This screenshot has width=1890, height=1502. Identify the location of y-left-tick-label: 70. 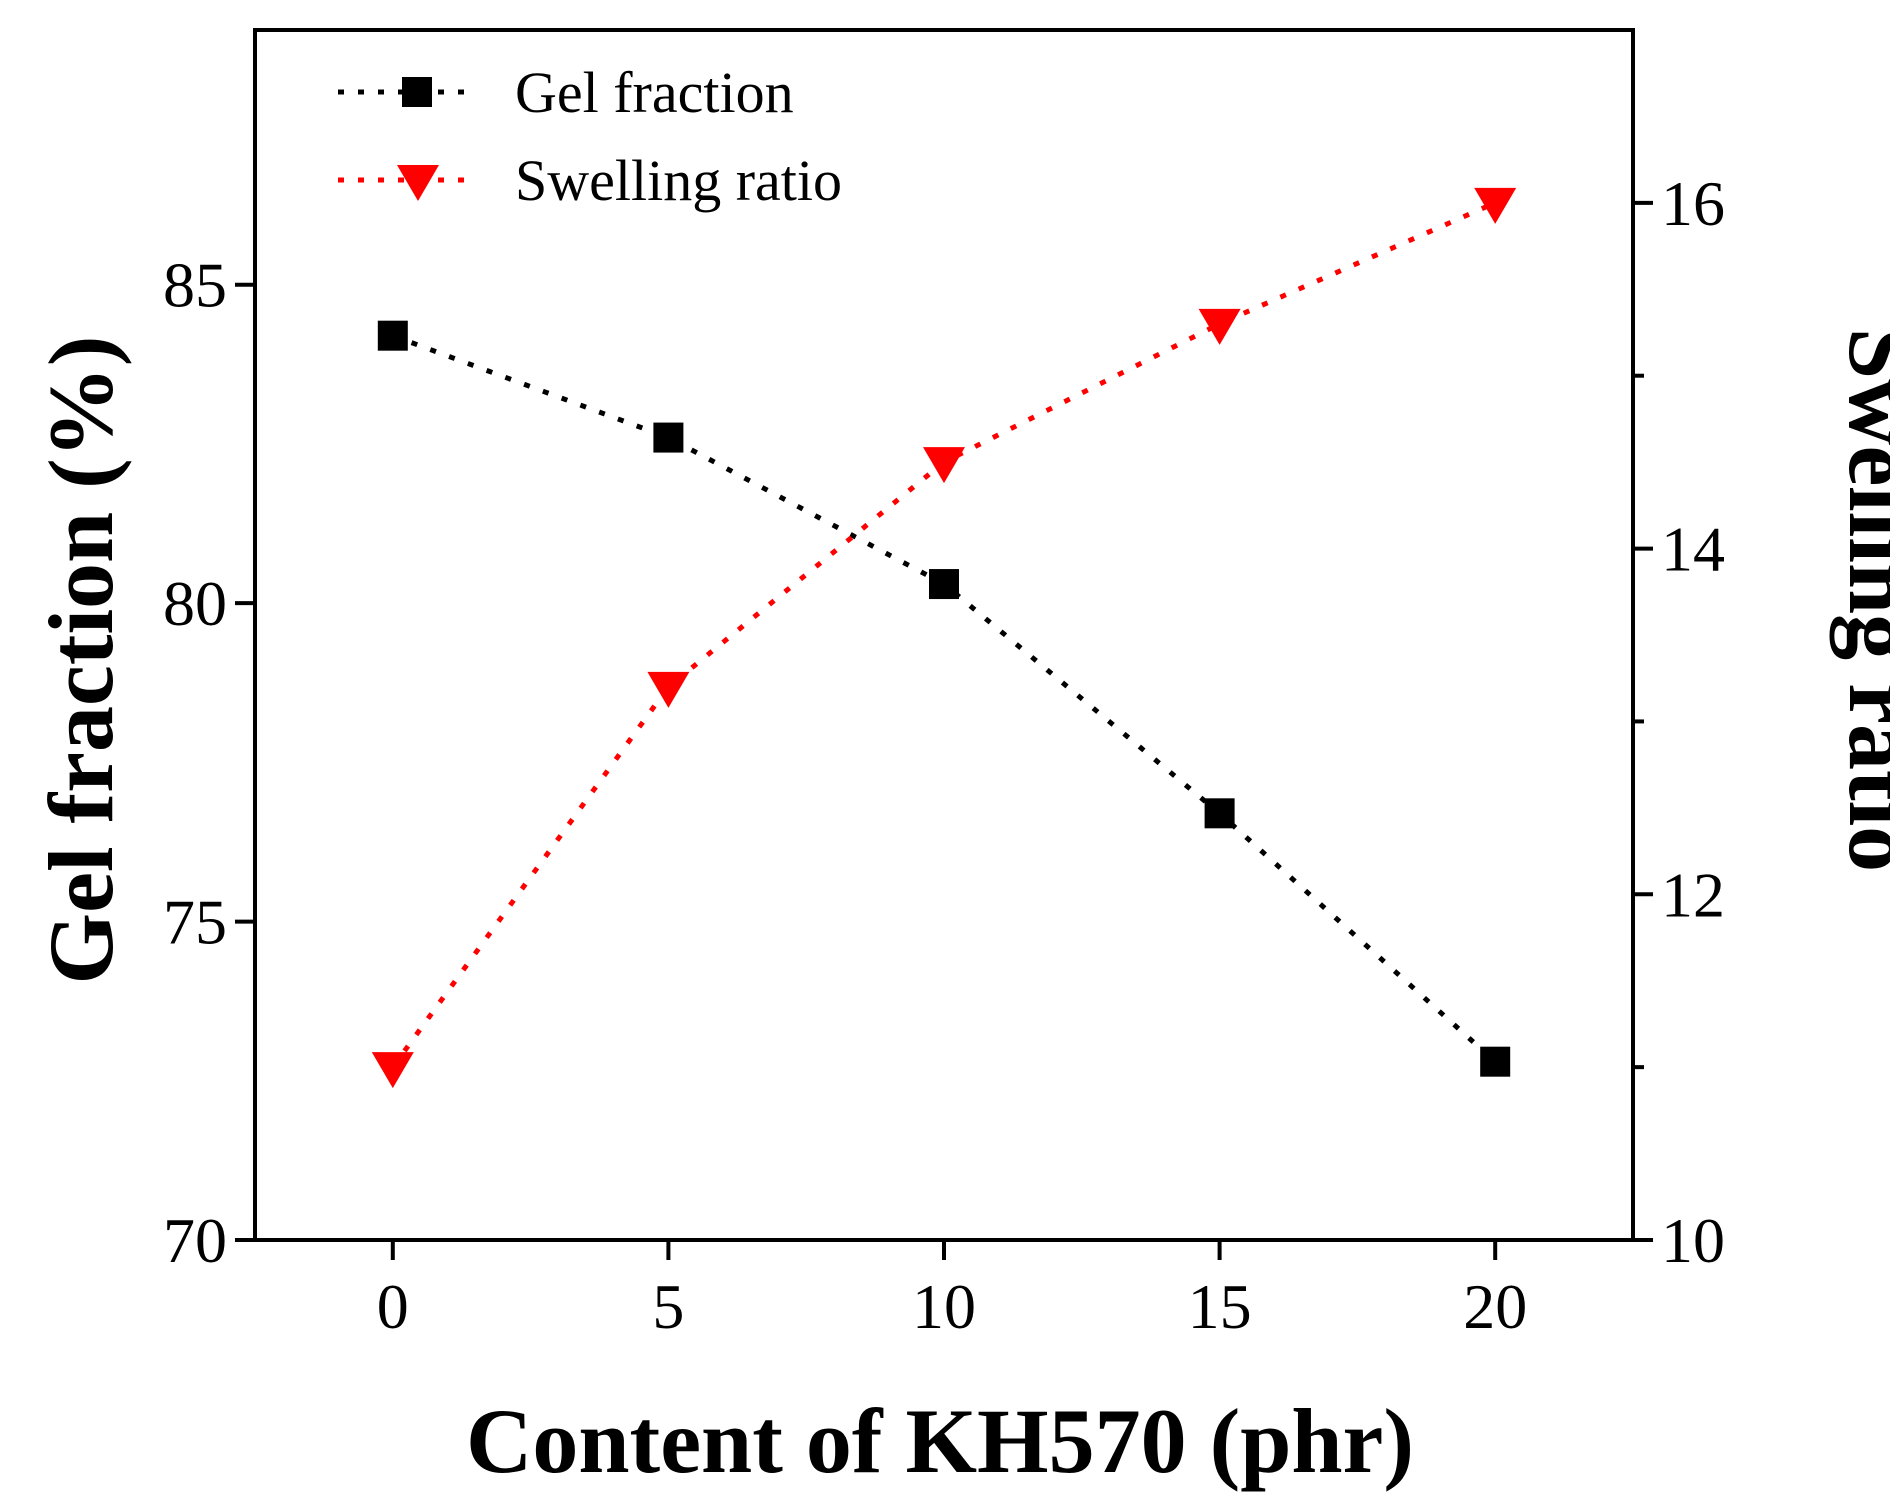
(195, 1240).